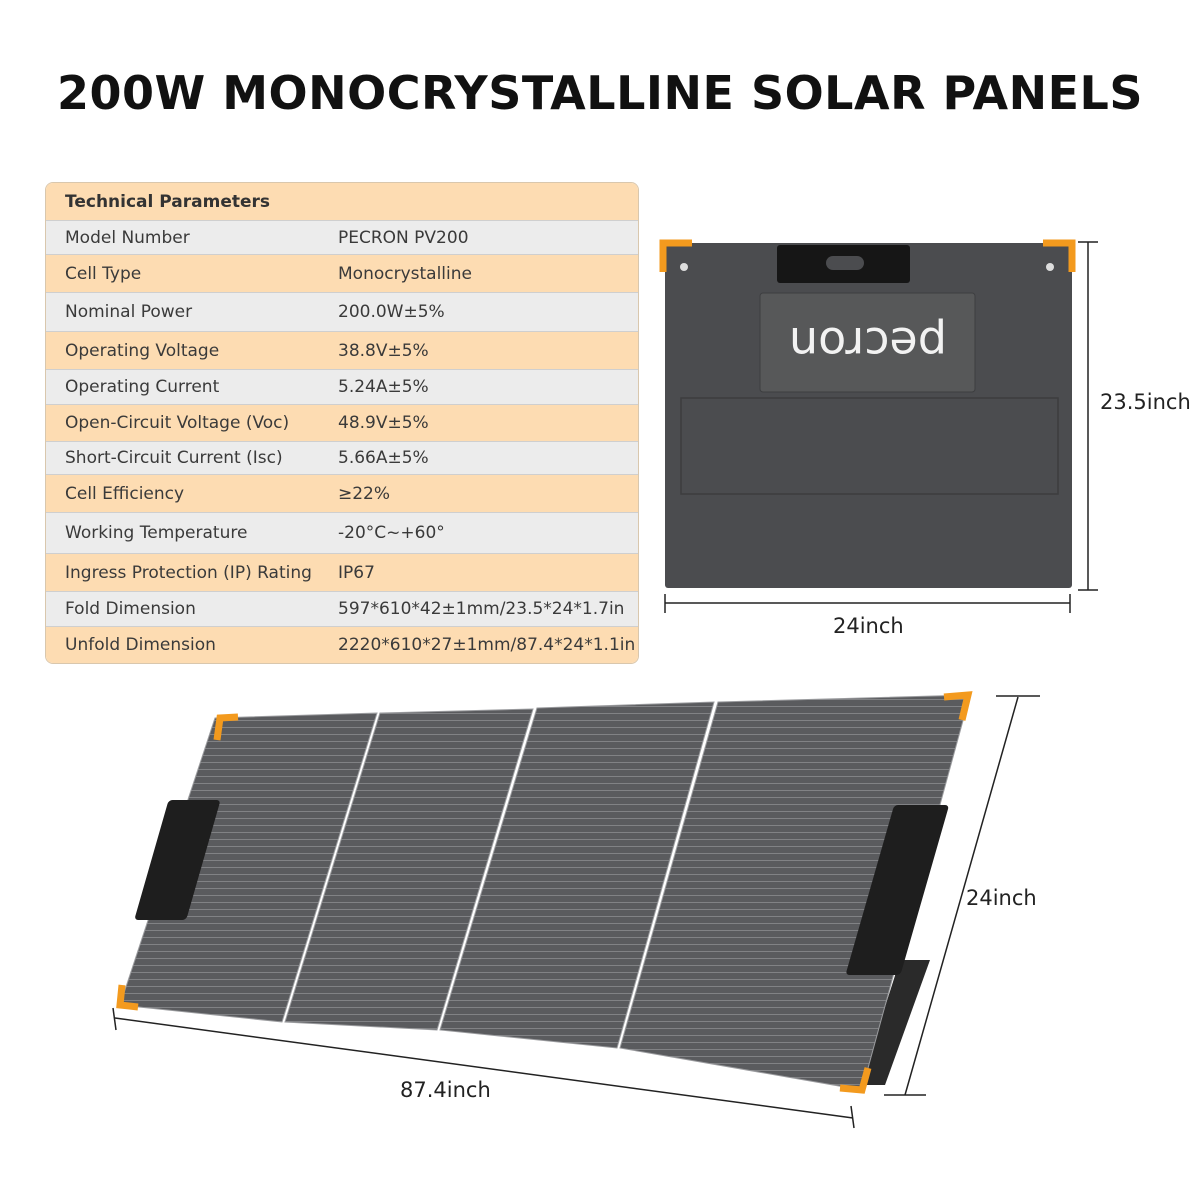 This screenshot has height=1200, width=1200. I want to click on row-value: 5.24A±5%, so click(383, 387).